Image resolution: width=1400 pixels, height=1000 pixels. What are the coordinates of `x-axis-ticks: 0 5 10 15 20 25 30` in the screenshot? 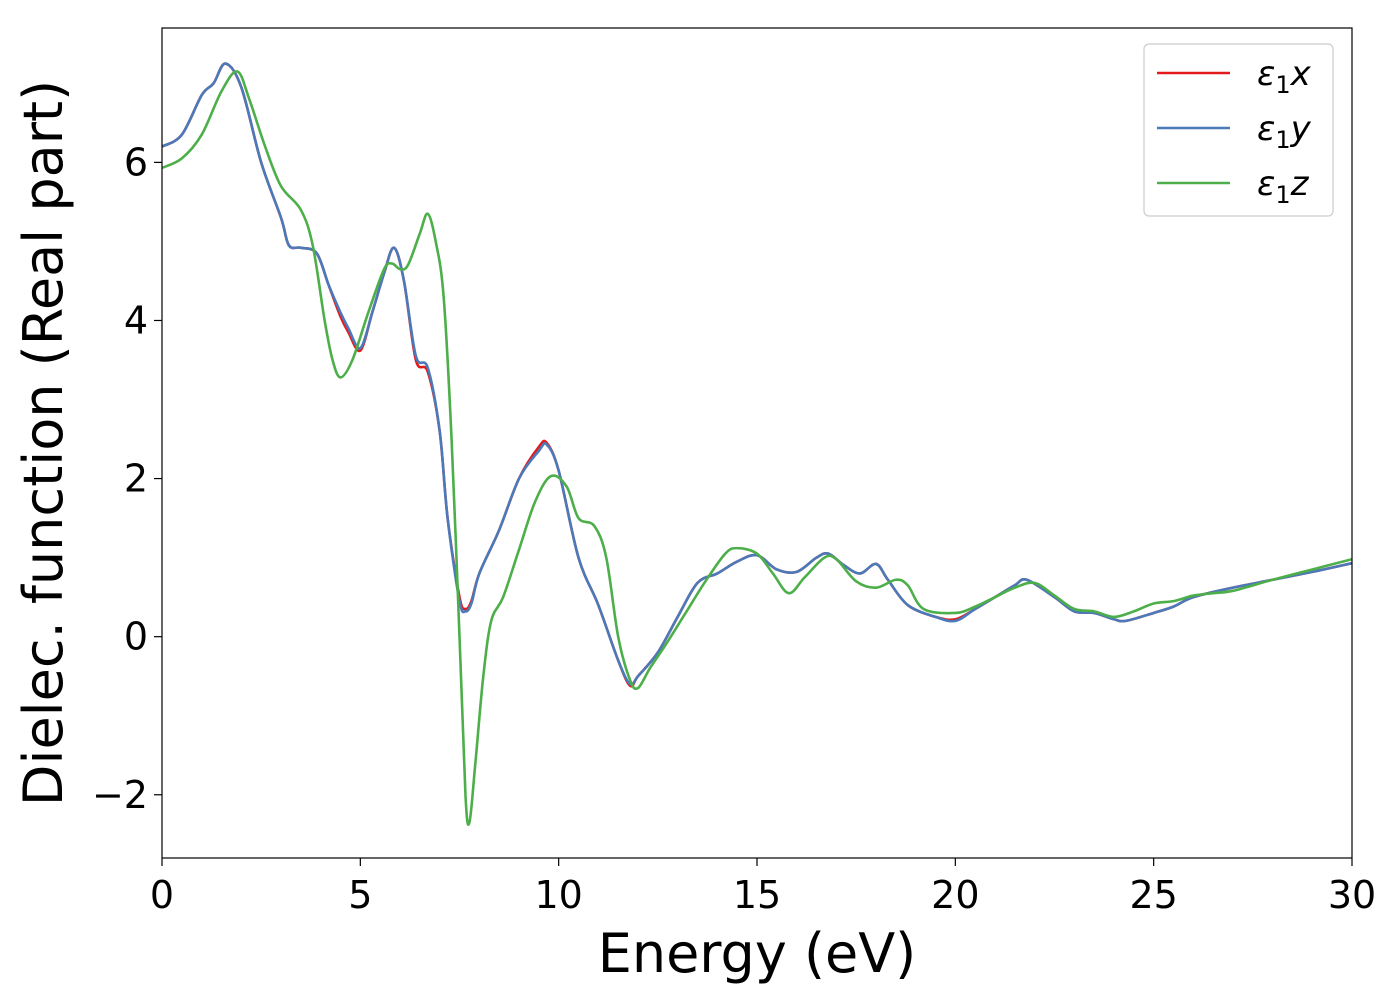 It's located at (763, 887).